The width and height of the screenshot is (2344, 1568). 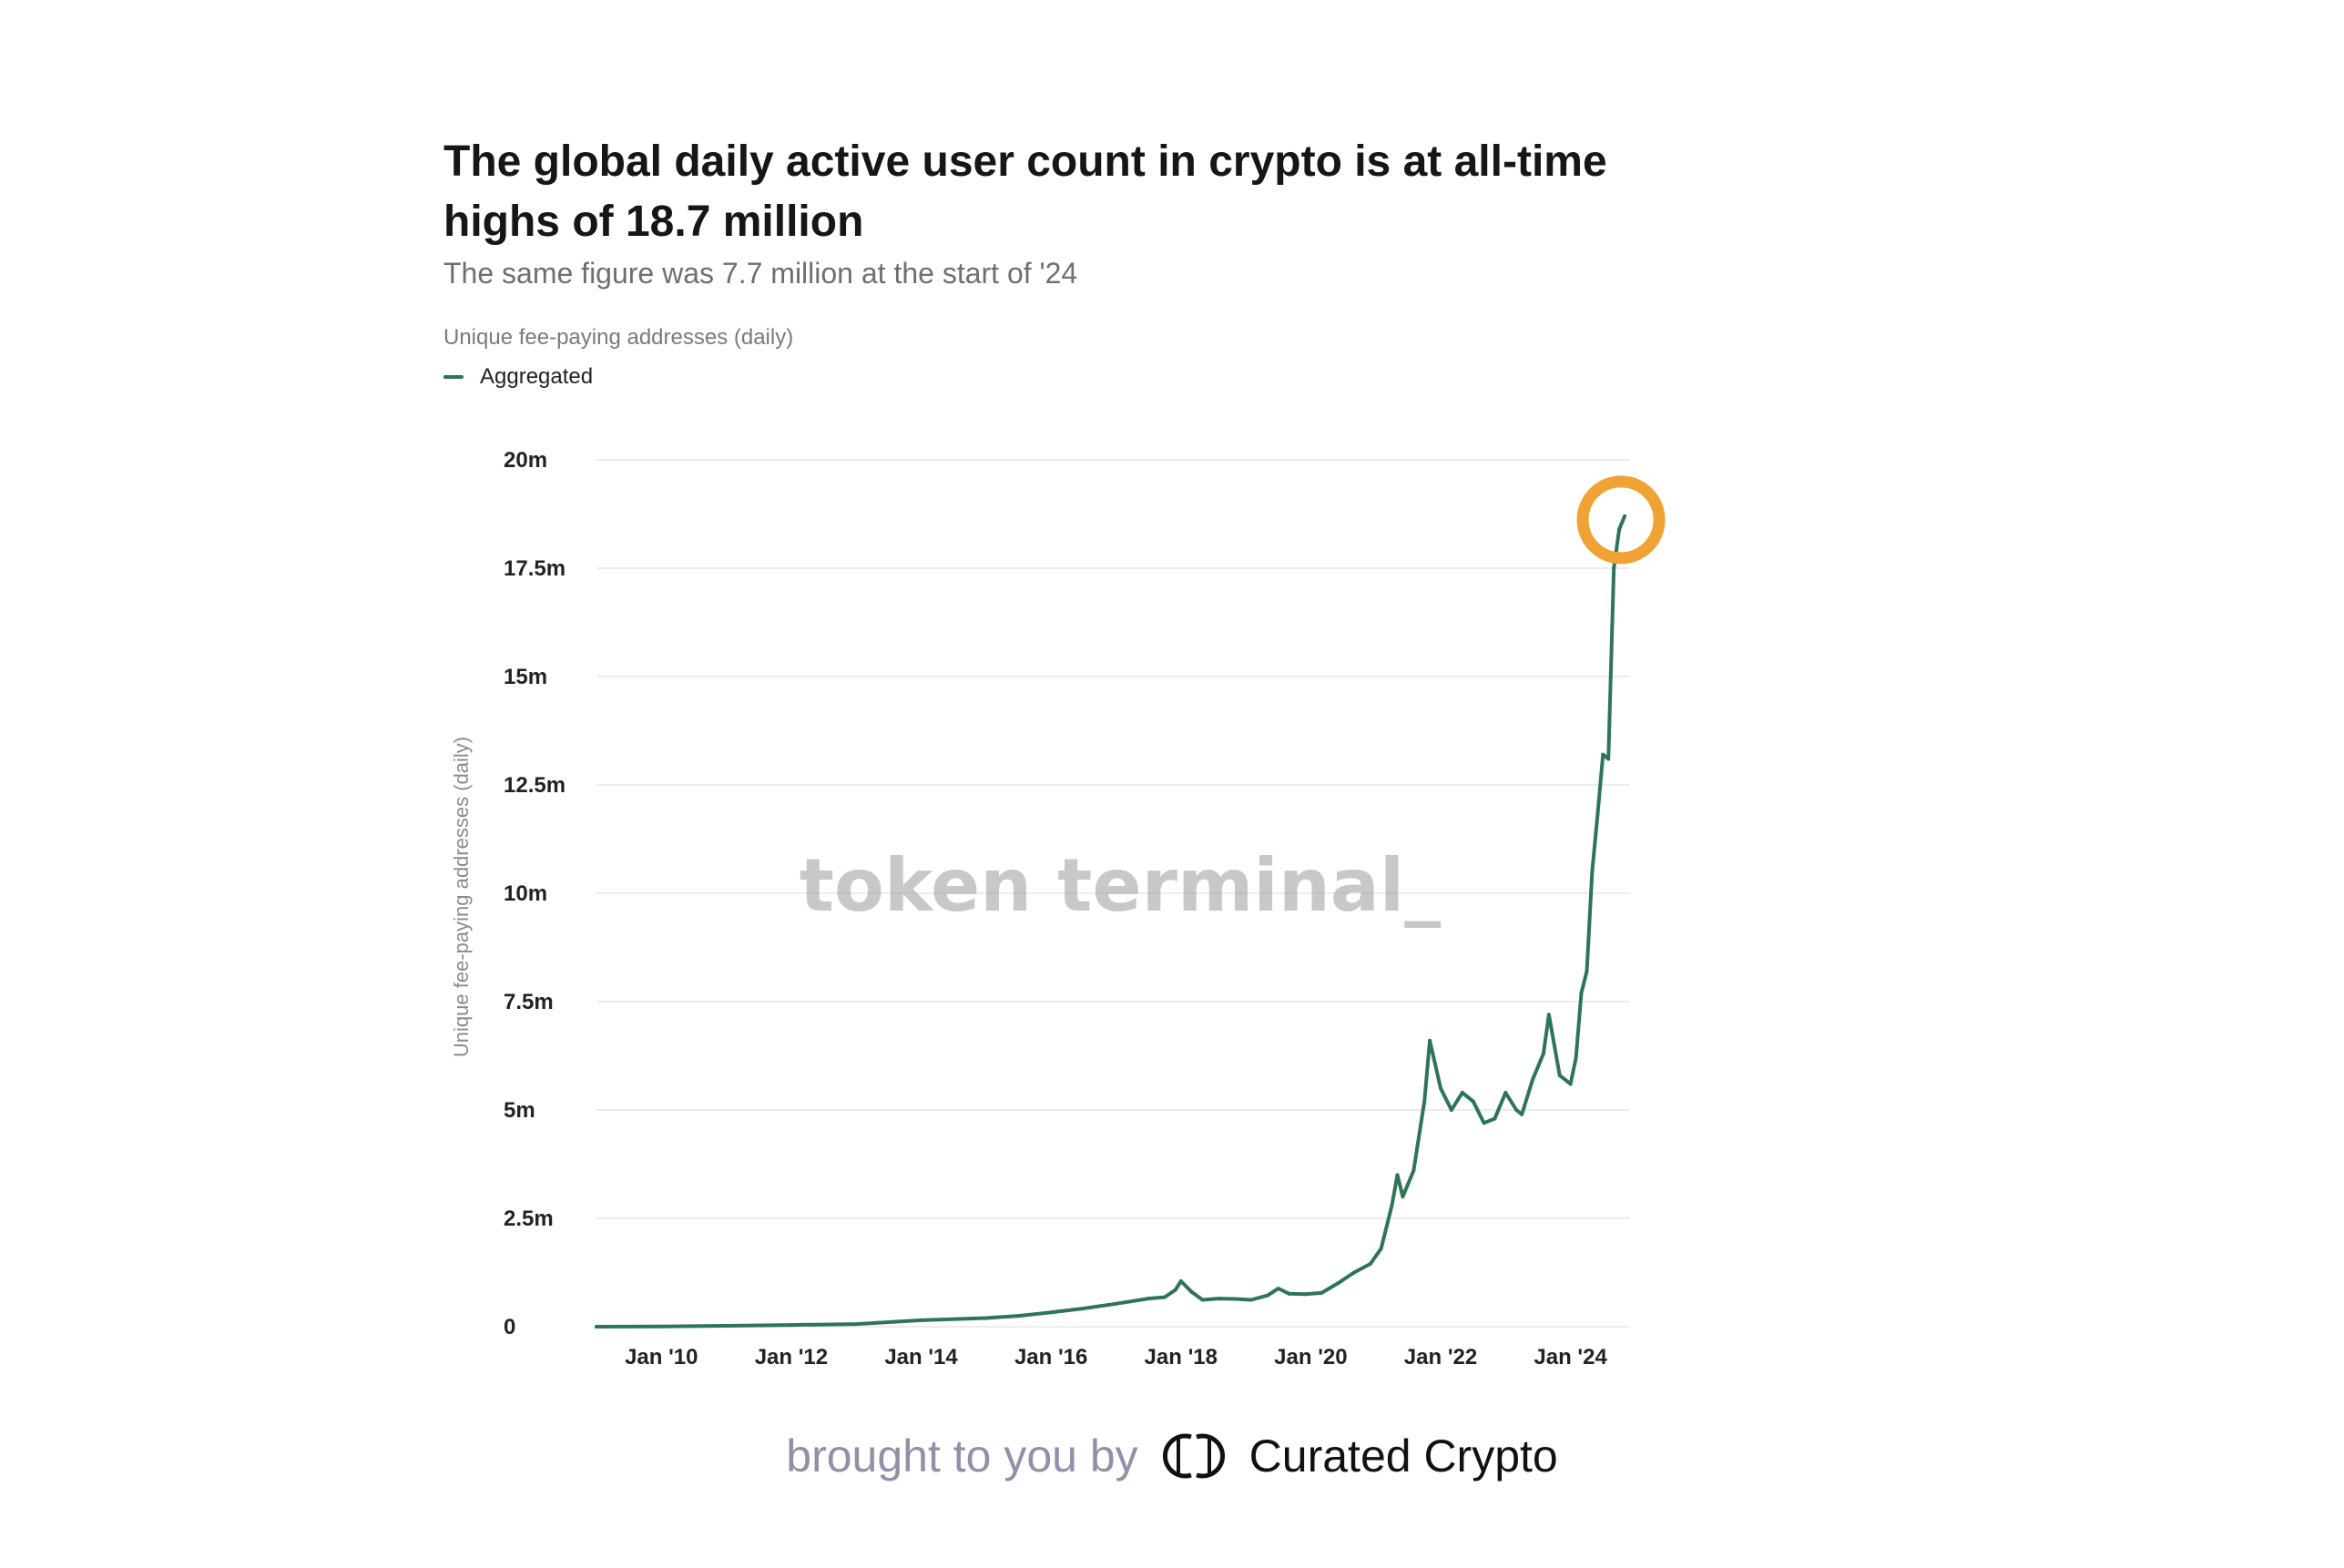 I want to click on x-tick-label: Jan '18, so click(x=1181, y=1357).